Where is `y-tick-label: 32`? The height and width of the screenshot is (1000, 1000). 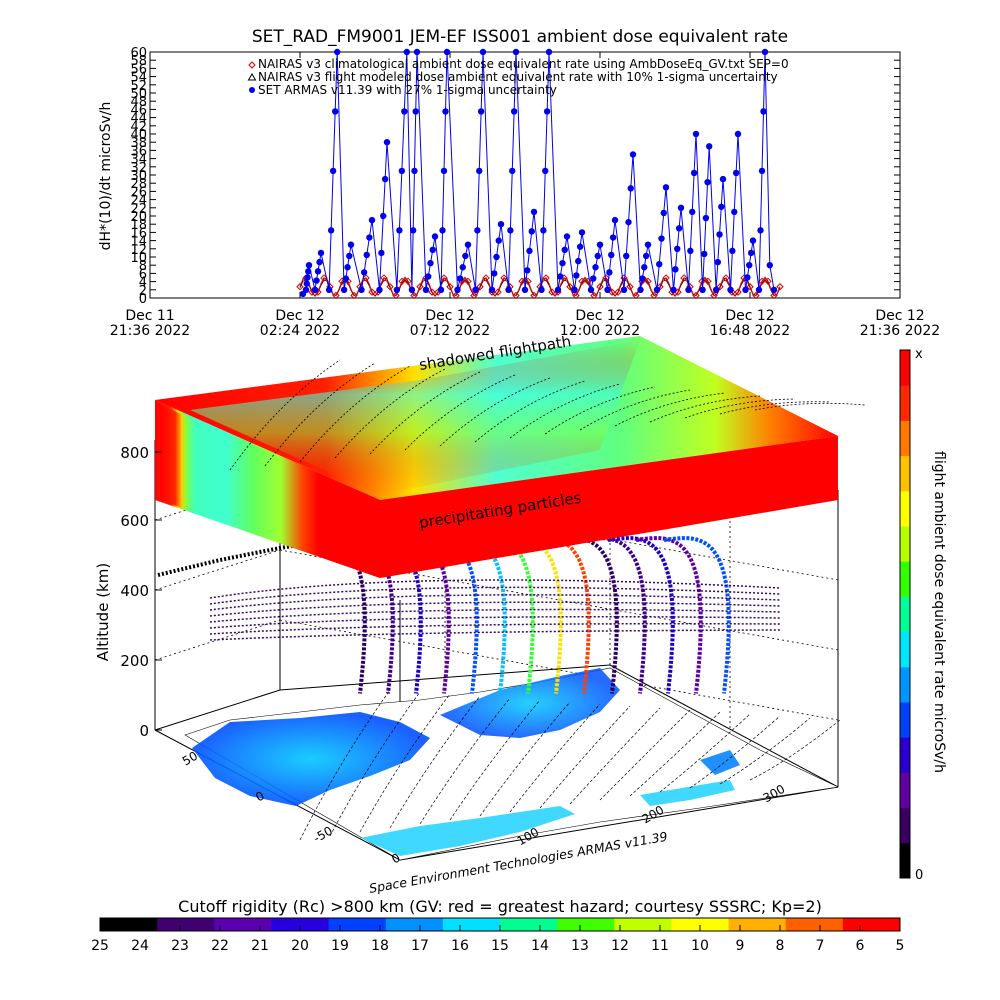
y-tick-label: 32 is located at coordinates (138, 168).